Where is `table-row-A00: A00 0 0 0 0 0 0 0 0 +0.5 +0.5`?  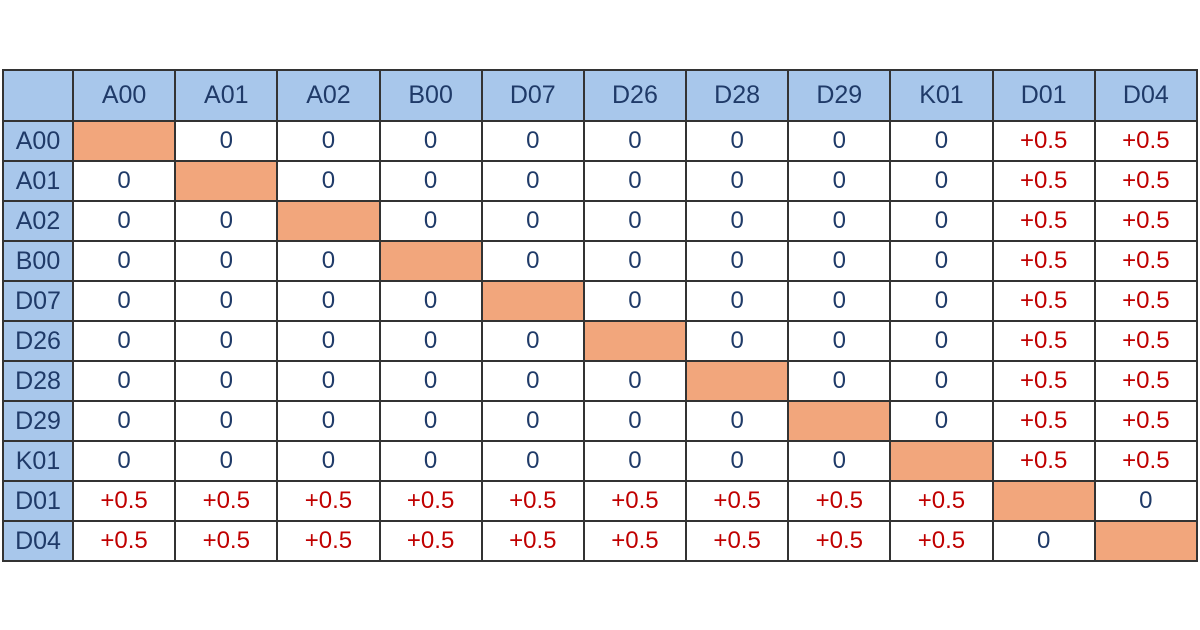 table-row-A00: A00 0 0 0 0 0 0 0 0 +0.5 +0.5 is located at coordinates (600, 141).